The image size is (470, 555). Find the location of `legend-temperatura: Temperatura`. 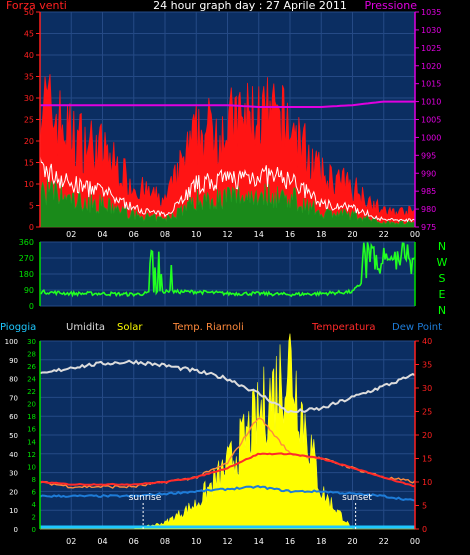

legend-temperatura: Temperatura is located at coordinates (343, 327).